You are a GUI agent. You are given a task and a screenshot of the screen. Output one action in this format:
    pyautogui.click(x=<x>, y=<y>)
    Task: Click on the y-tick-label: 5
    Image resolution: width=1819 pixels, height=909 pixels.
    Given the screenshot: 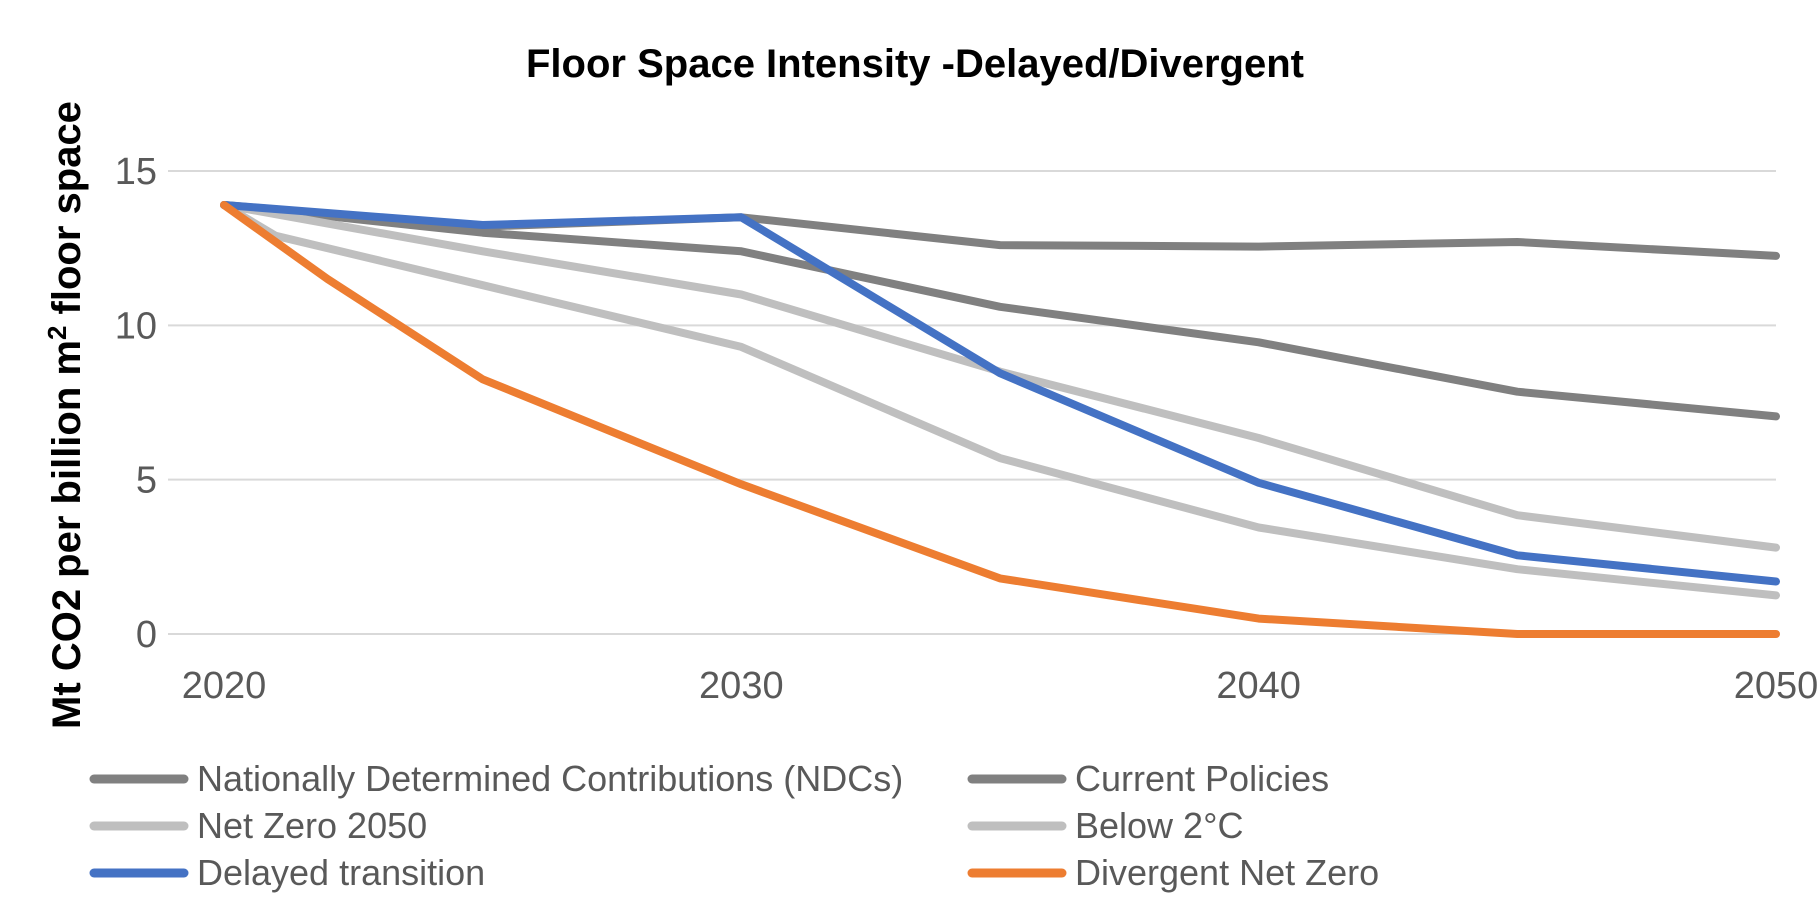 What is the action you would take?
    pyautogui.click(x=146, y=481)
    